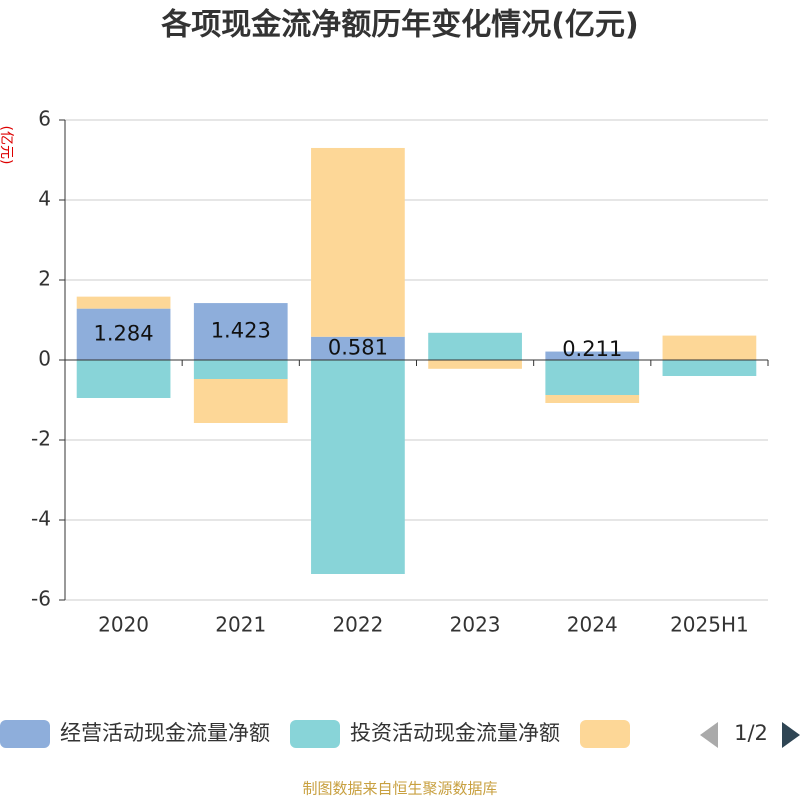 This screenshot has height=800, width=800. Describe the element at coordinates (123, 625) in the screenshot. I see `x-tick-label: 2020` at that location.